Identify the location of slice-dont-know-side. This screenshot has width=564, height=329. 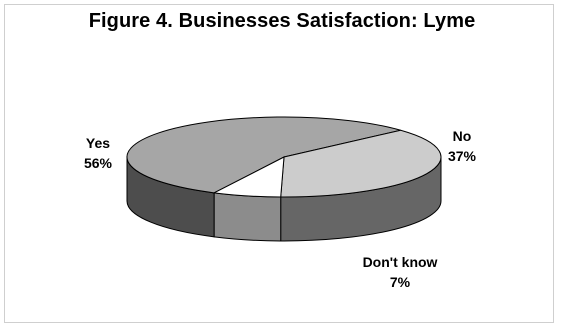
(247, 217).